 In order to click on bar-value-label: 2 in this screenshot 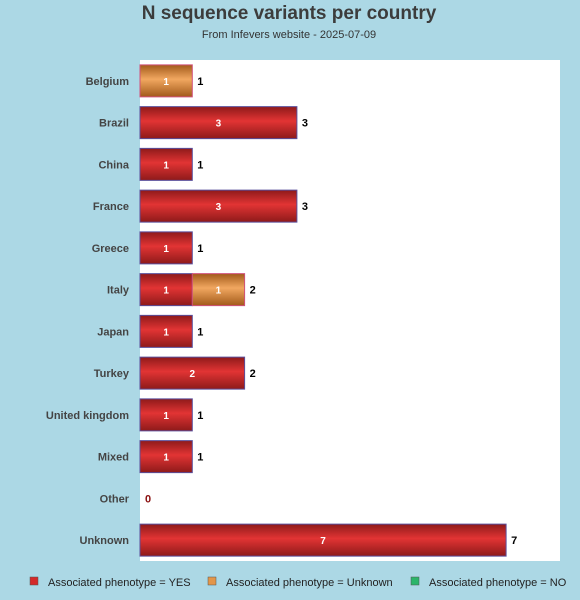, I will do `click(193, 374)`.